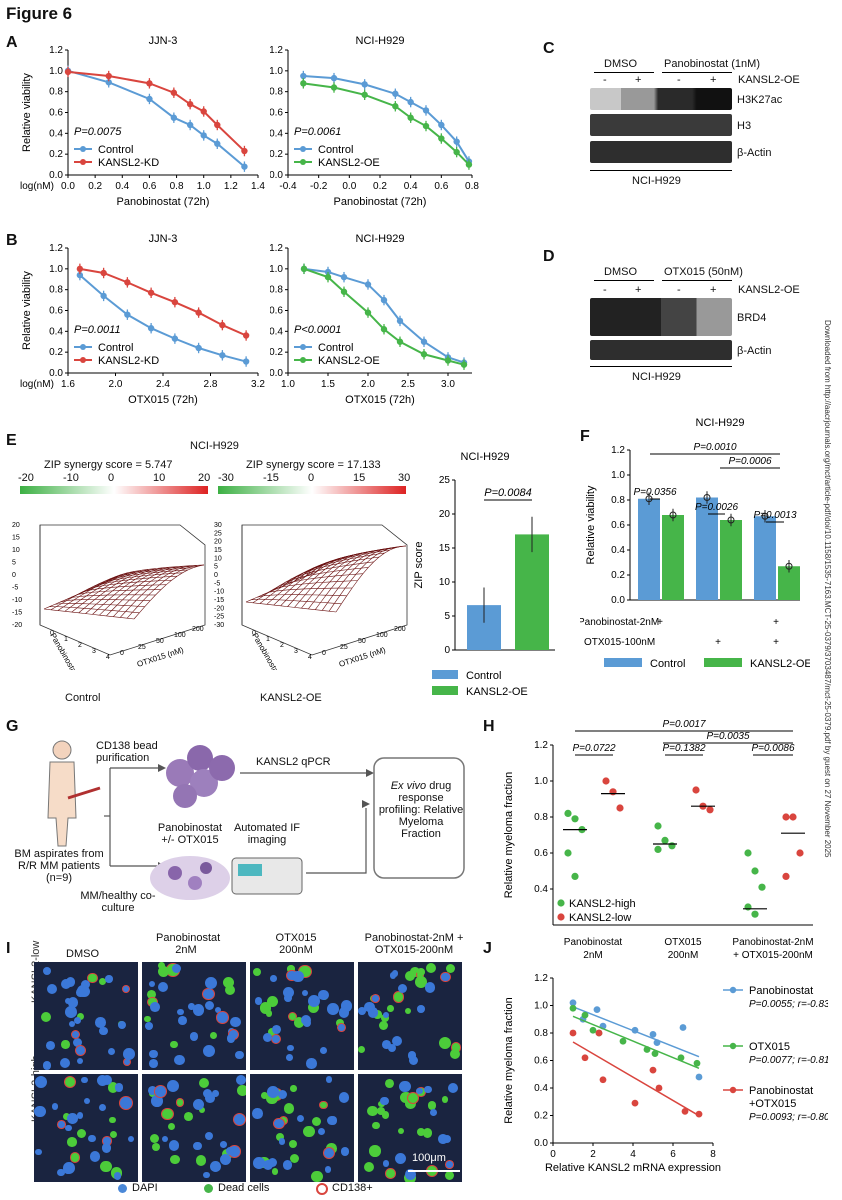  I want to click on z-tick: 0, so click(216, 575).